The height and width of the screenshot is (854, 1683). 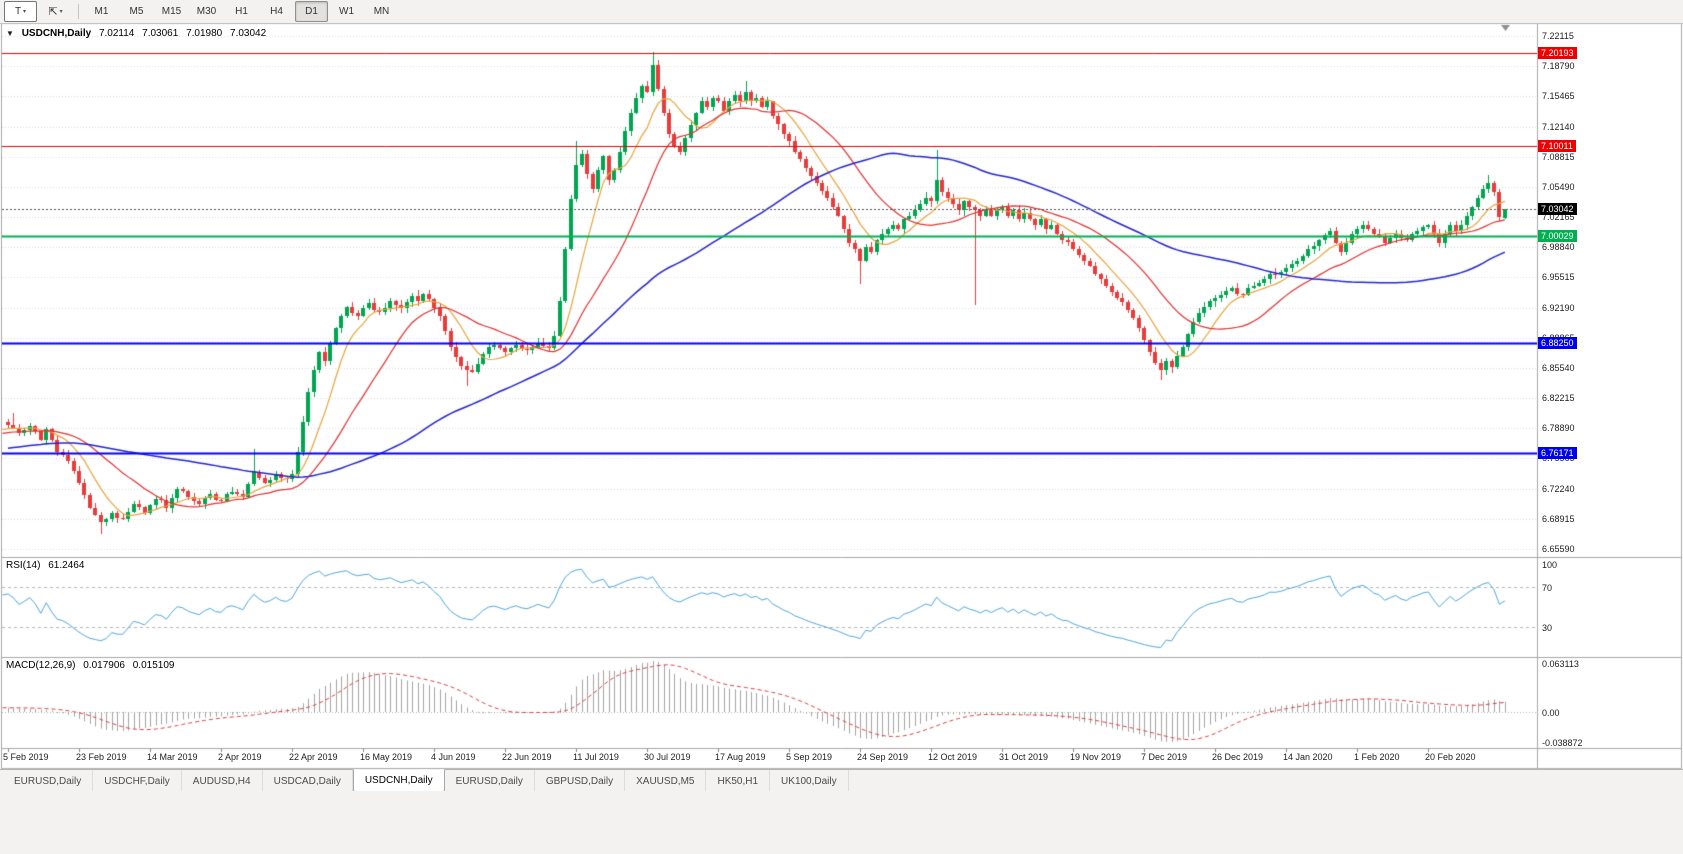 What do you see at coordinates (1558, 549) in the screenshot?
I see `y-axis-tick: 6.65590` at bounding box center [1558, 549].